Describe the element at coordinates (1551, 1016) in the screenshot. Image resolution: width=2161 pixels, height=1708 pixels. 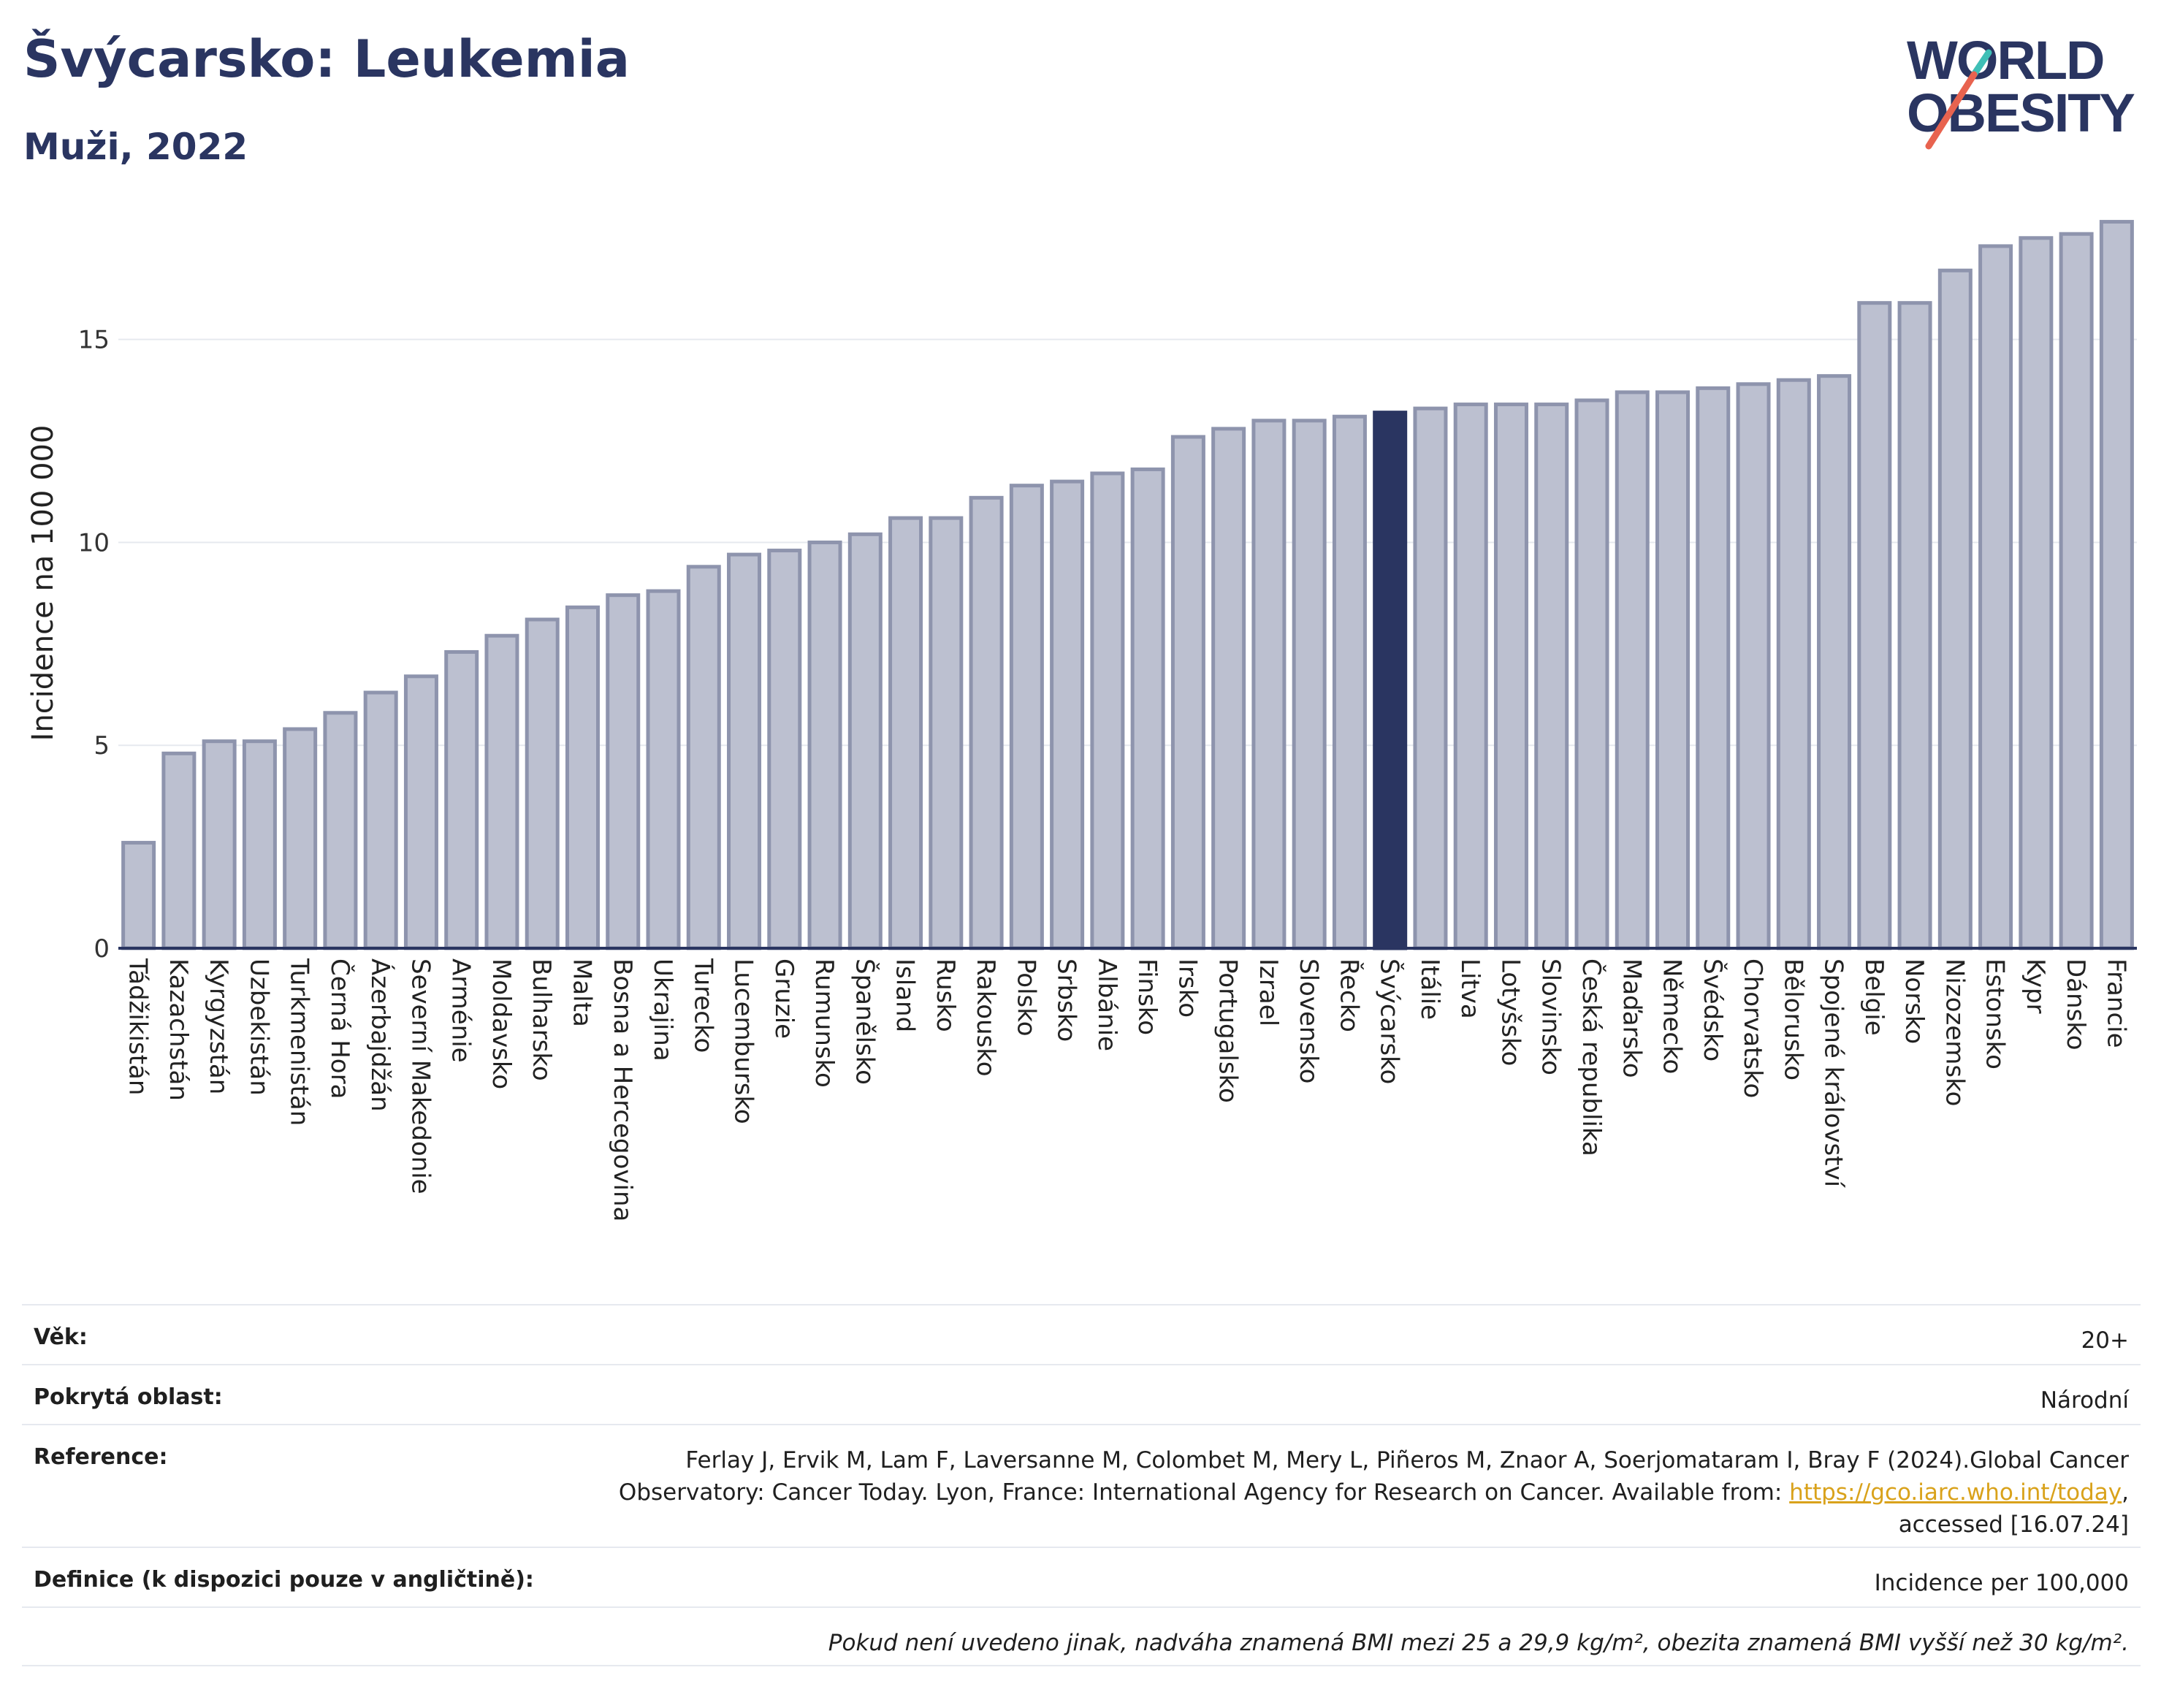
I see `x-tick-label: Slovinsko` at that location.